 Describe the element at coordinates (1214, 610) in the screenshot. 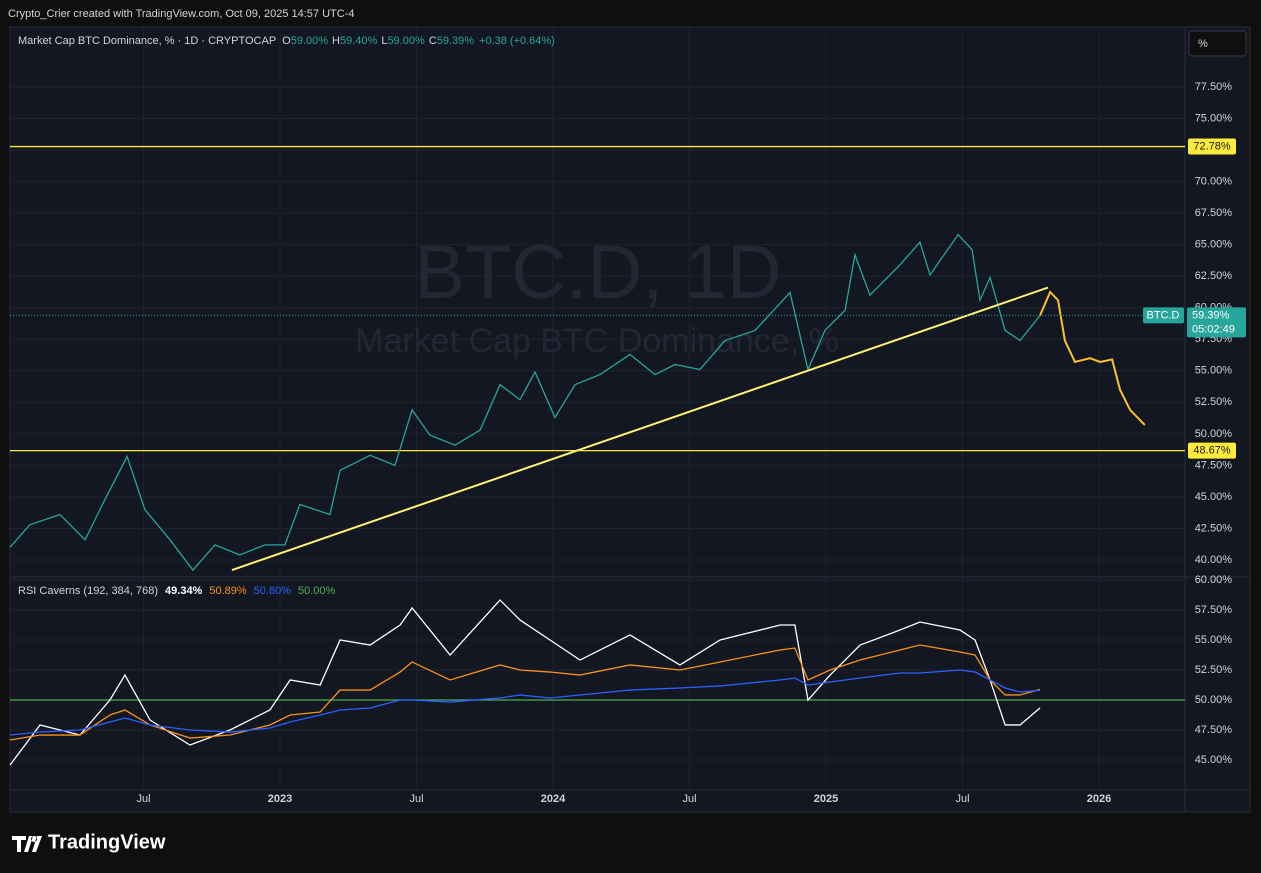

I see `y-tick-label: 57.50%` at that location.